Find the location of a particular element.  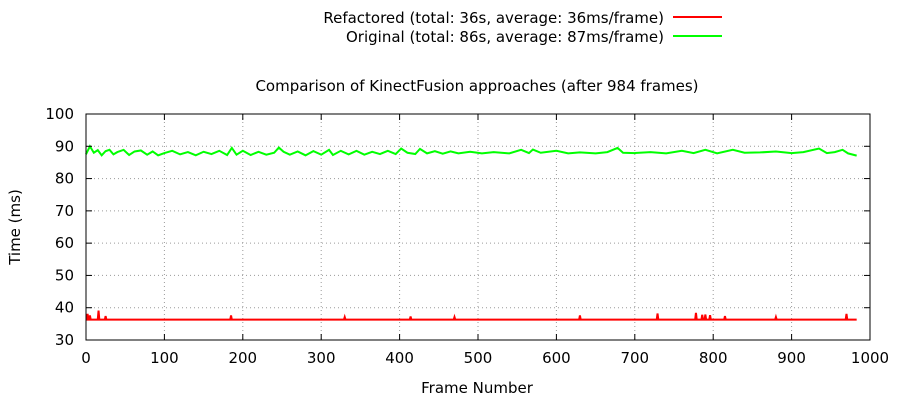

y-tick-label: 60 is located at coordinates (64, 243).